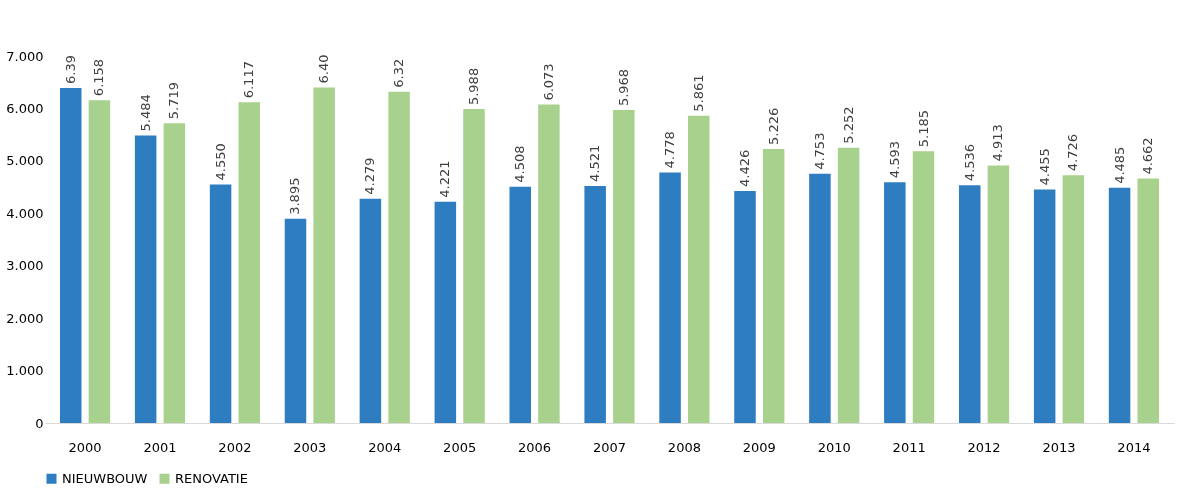 This screenshot has width=1184, height=496. I want to click on x-tick-label: 2010, so click(834, 447).